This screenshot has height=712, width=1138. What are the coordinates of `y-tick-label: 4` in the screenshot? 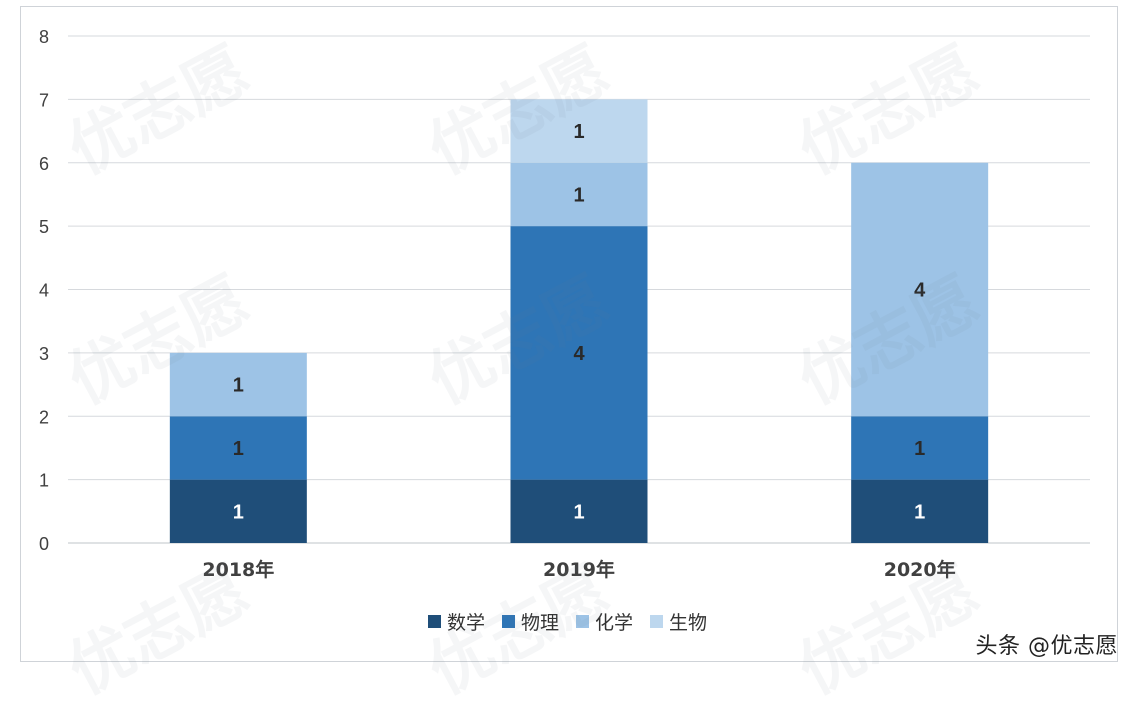 It's located at (44, 291).